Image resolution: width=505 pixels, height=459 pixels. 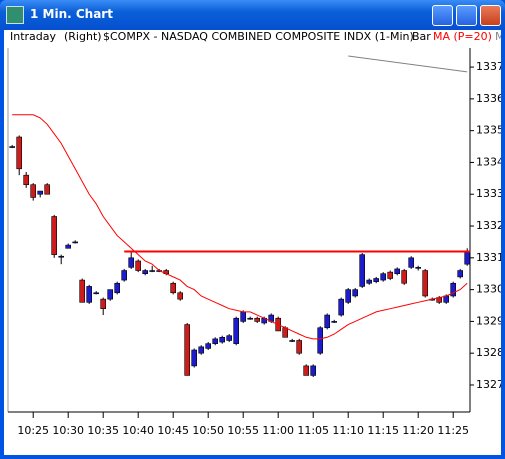 What do you see at coordinates (488, 66) in the screenshot?
I see `y-tick-label: 1337` at bounding box center [488, 66].